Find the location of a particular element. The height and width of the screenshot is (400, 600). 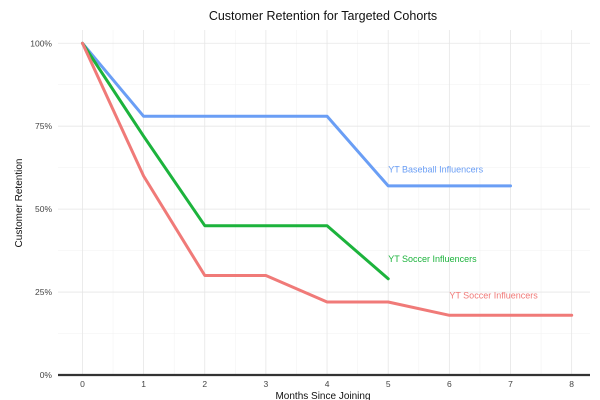

y-tick-label: 75% is located at coordinates (43, 126).